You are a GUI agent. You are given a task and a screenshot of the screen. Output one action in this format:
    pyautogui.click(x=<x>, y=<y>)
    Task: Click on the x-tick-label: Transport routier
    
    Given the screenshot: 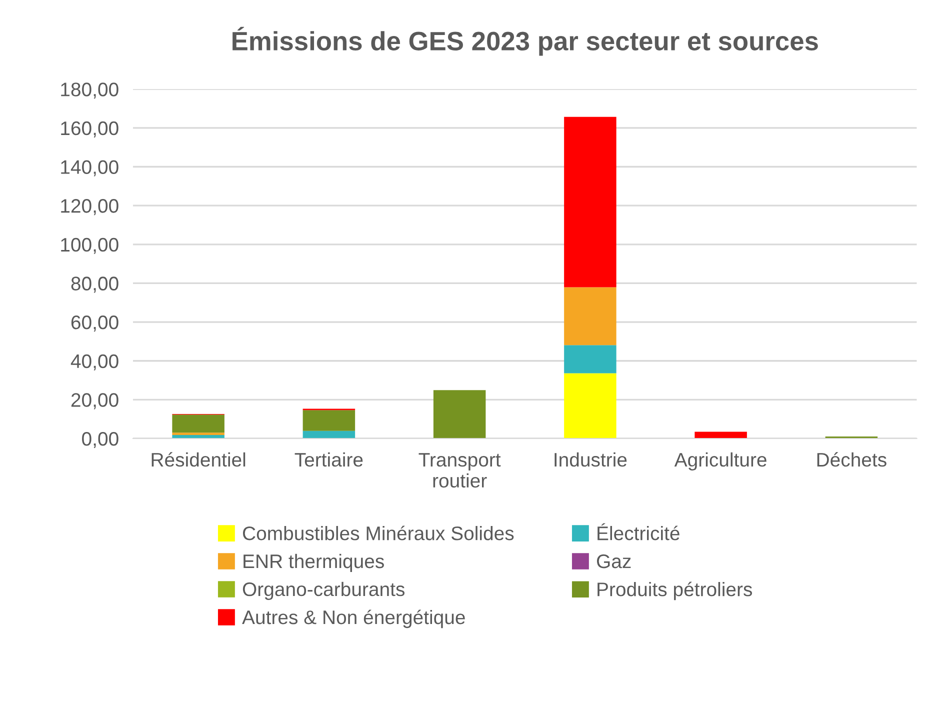 What is the action you would take?
    pyautogui.click(x=459, y=470)
    